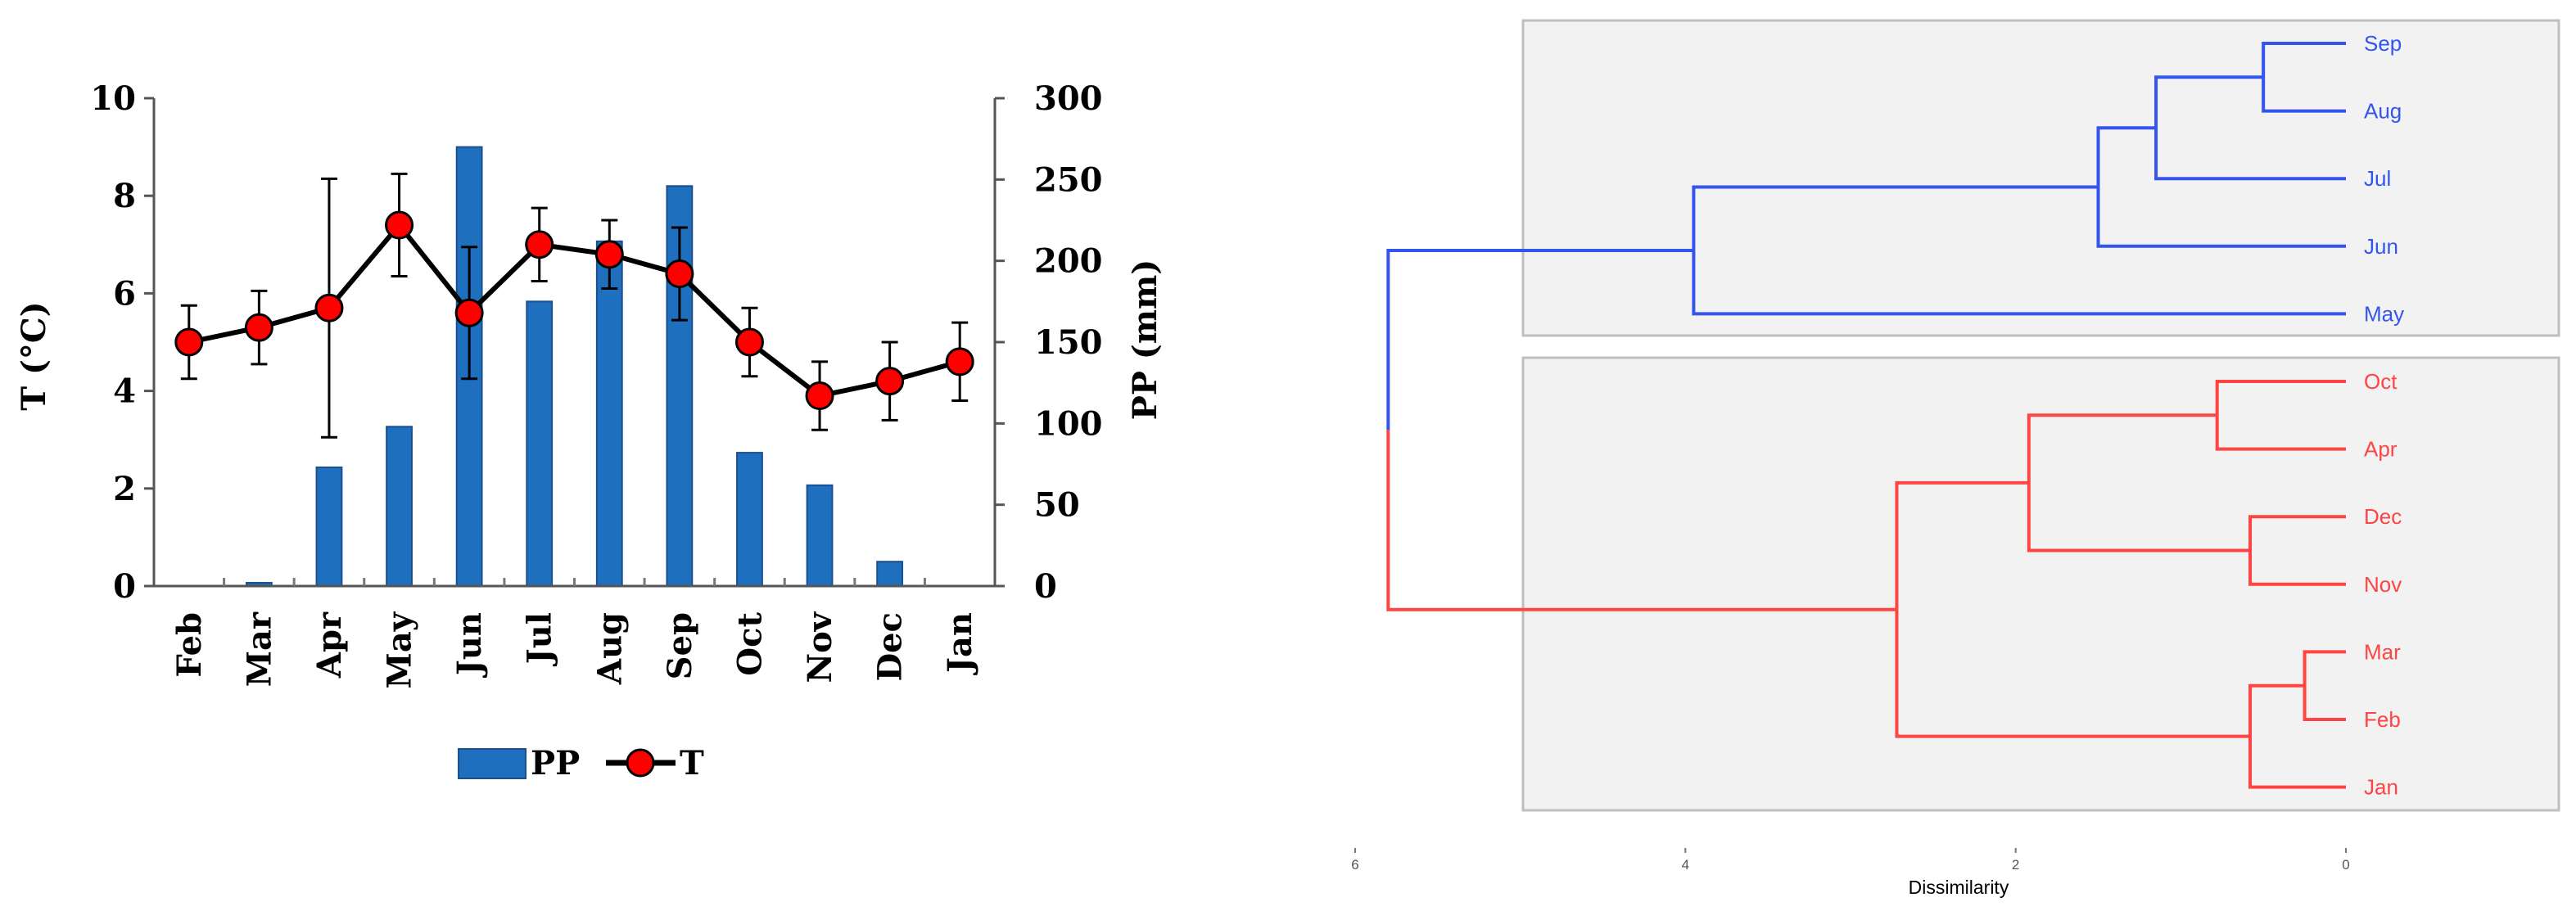 The height and width of the screenshot is (920, 2576). Describe the element at coordinates (1068, 179) in the screenshot. I see `right-tick-label: 250` at that location.